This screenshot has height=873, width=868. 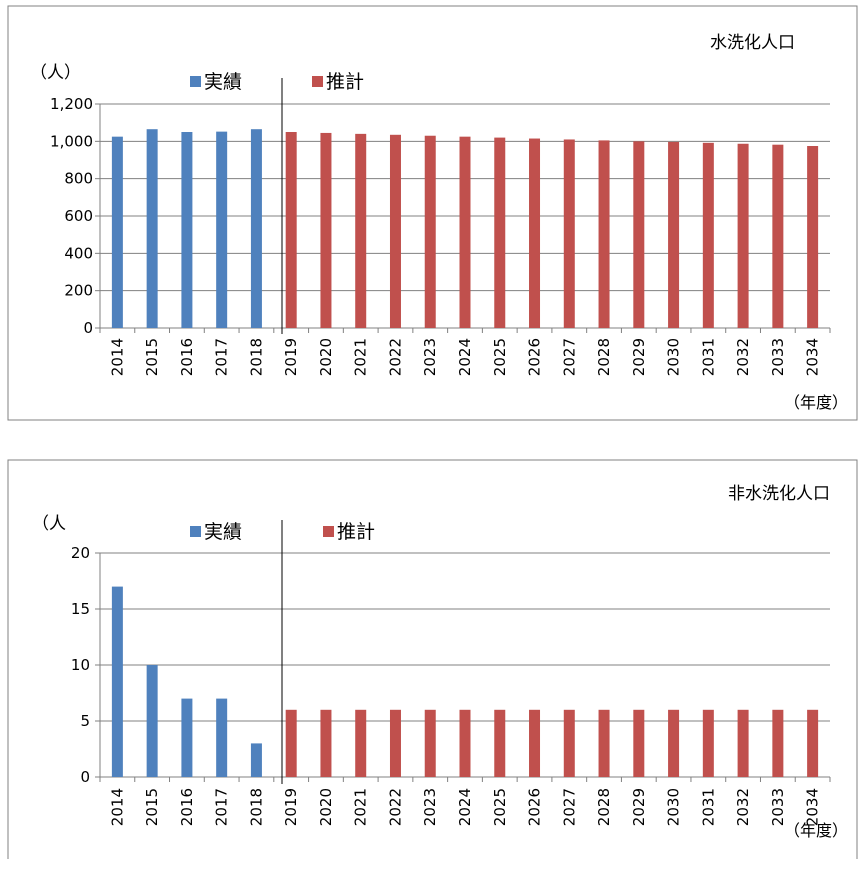 What do you see at coordinates (71, 104) in the screenshot?
I see `y-tick-label: 1,200` at bounding box center [71, 104].